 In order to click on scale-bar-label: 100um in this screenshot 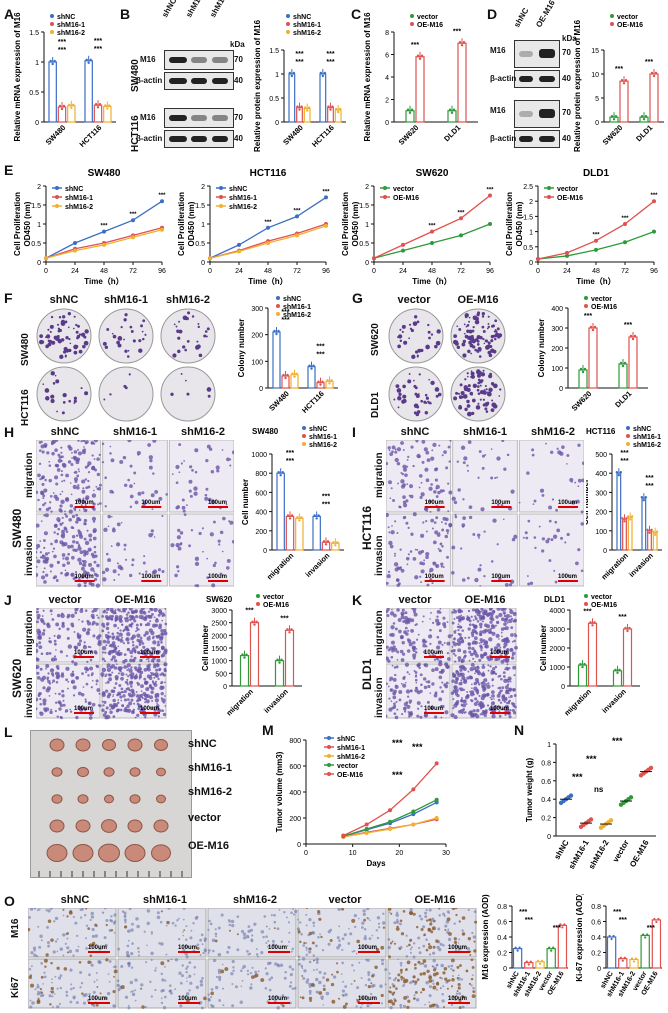, I will do `click(367, 999)`.